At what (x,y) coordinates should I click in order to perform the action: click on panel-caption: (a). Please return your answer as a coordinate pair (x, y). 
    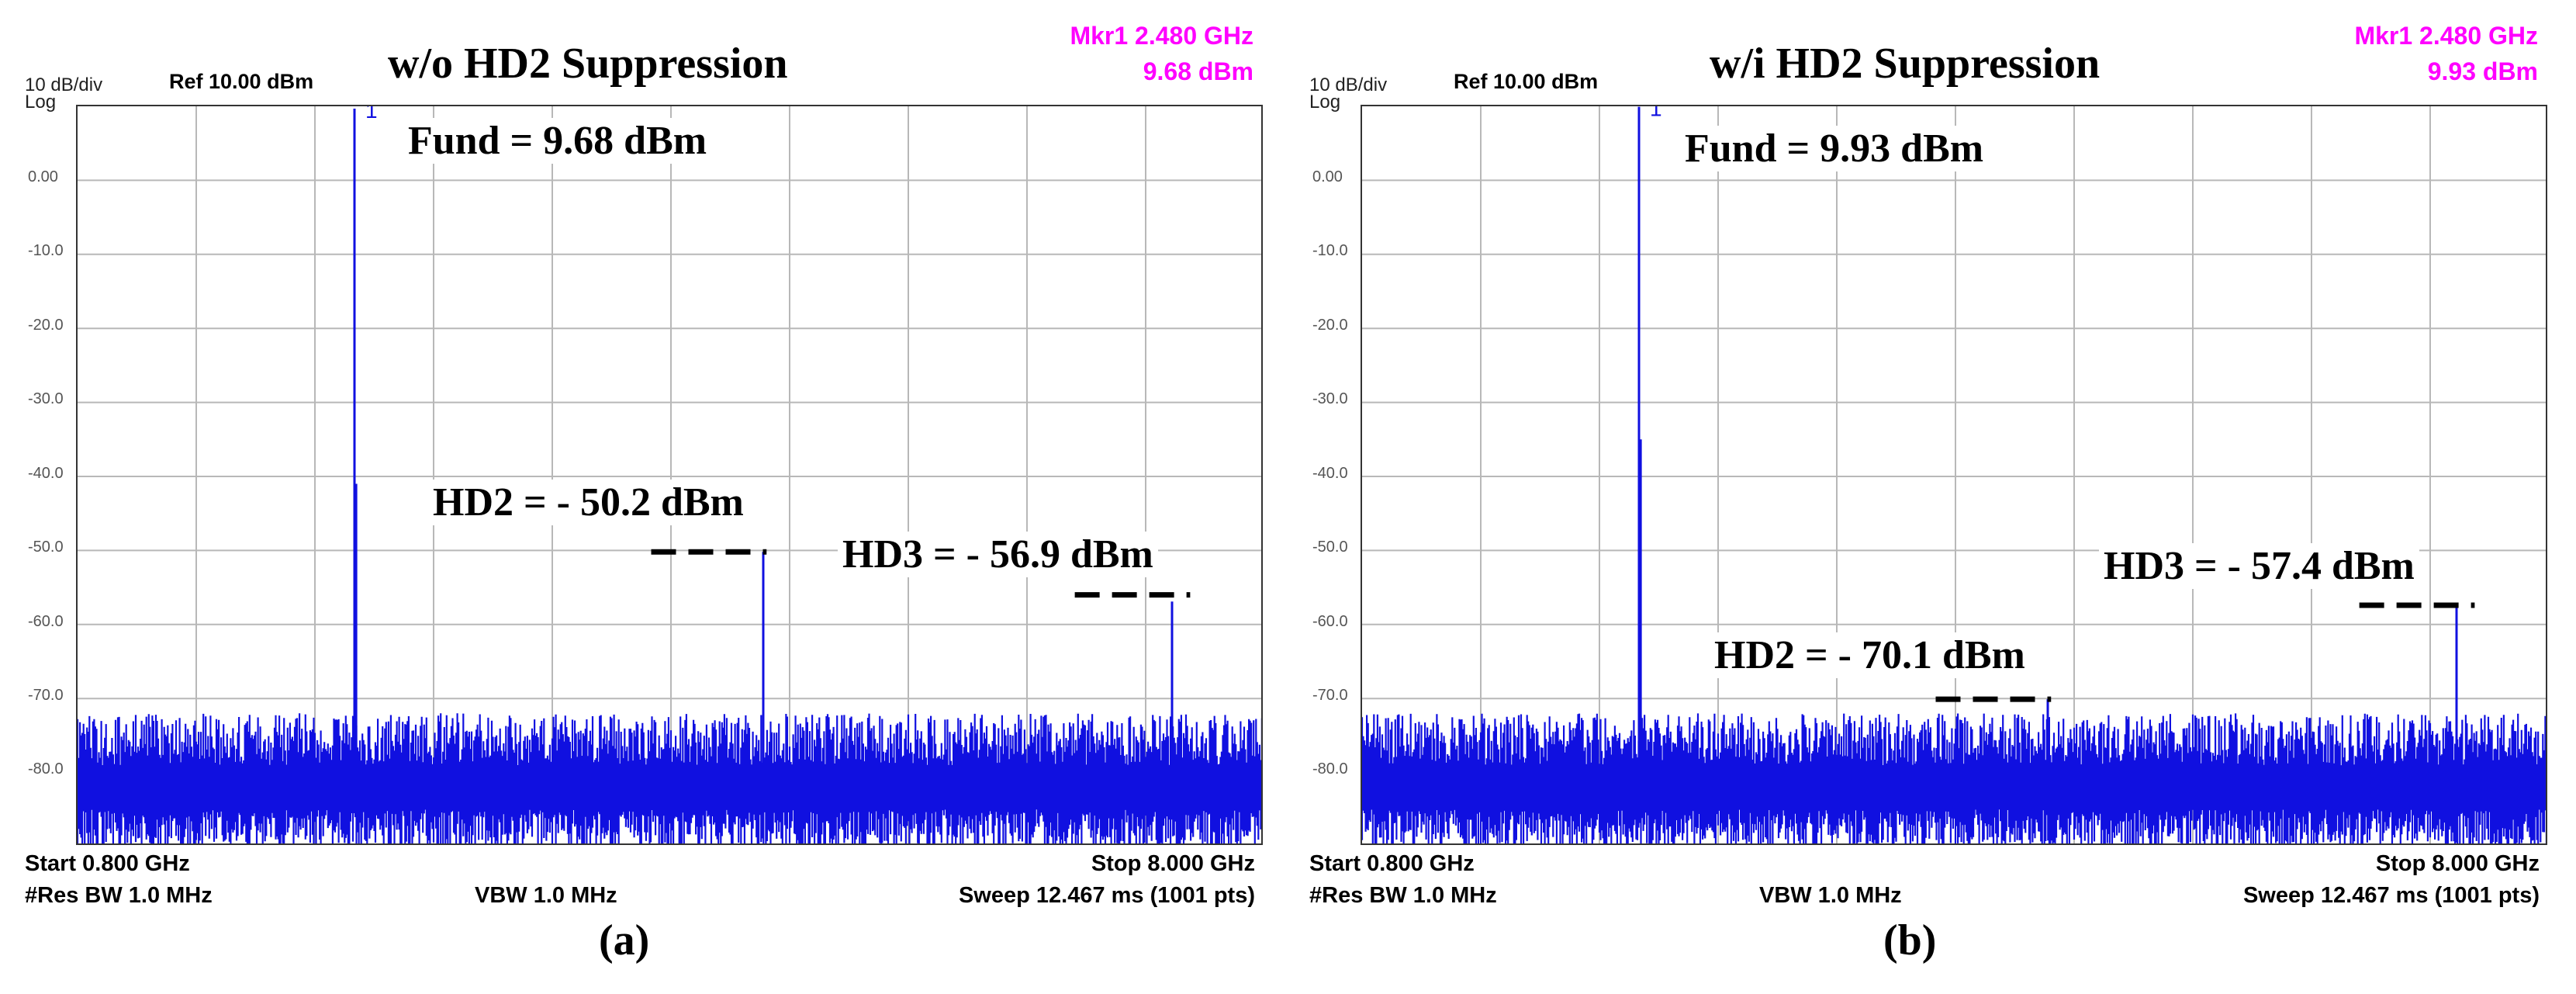
    Looking at the image, I should click on (624, 940).